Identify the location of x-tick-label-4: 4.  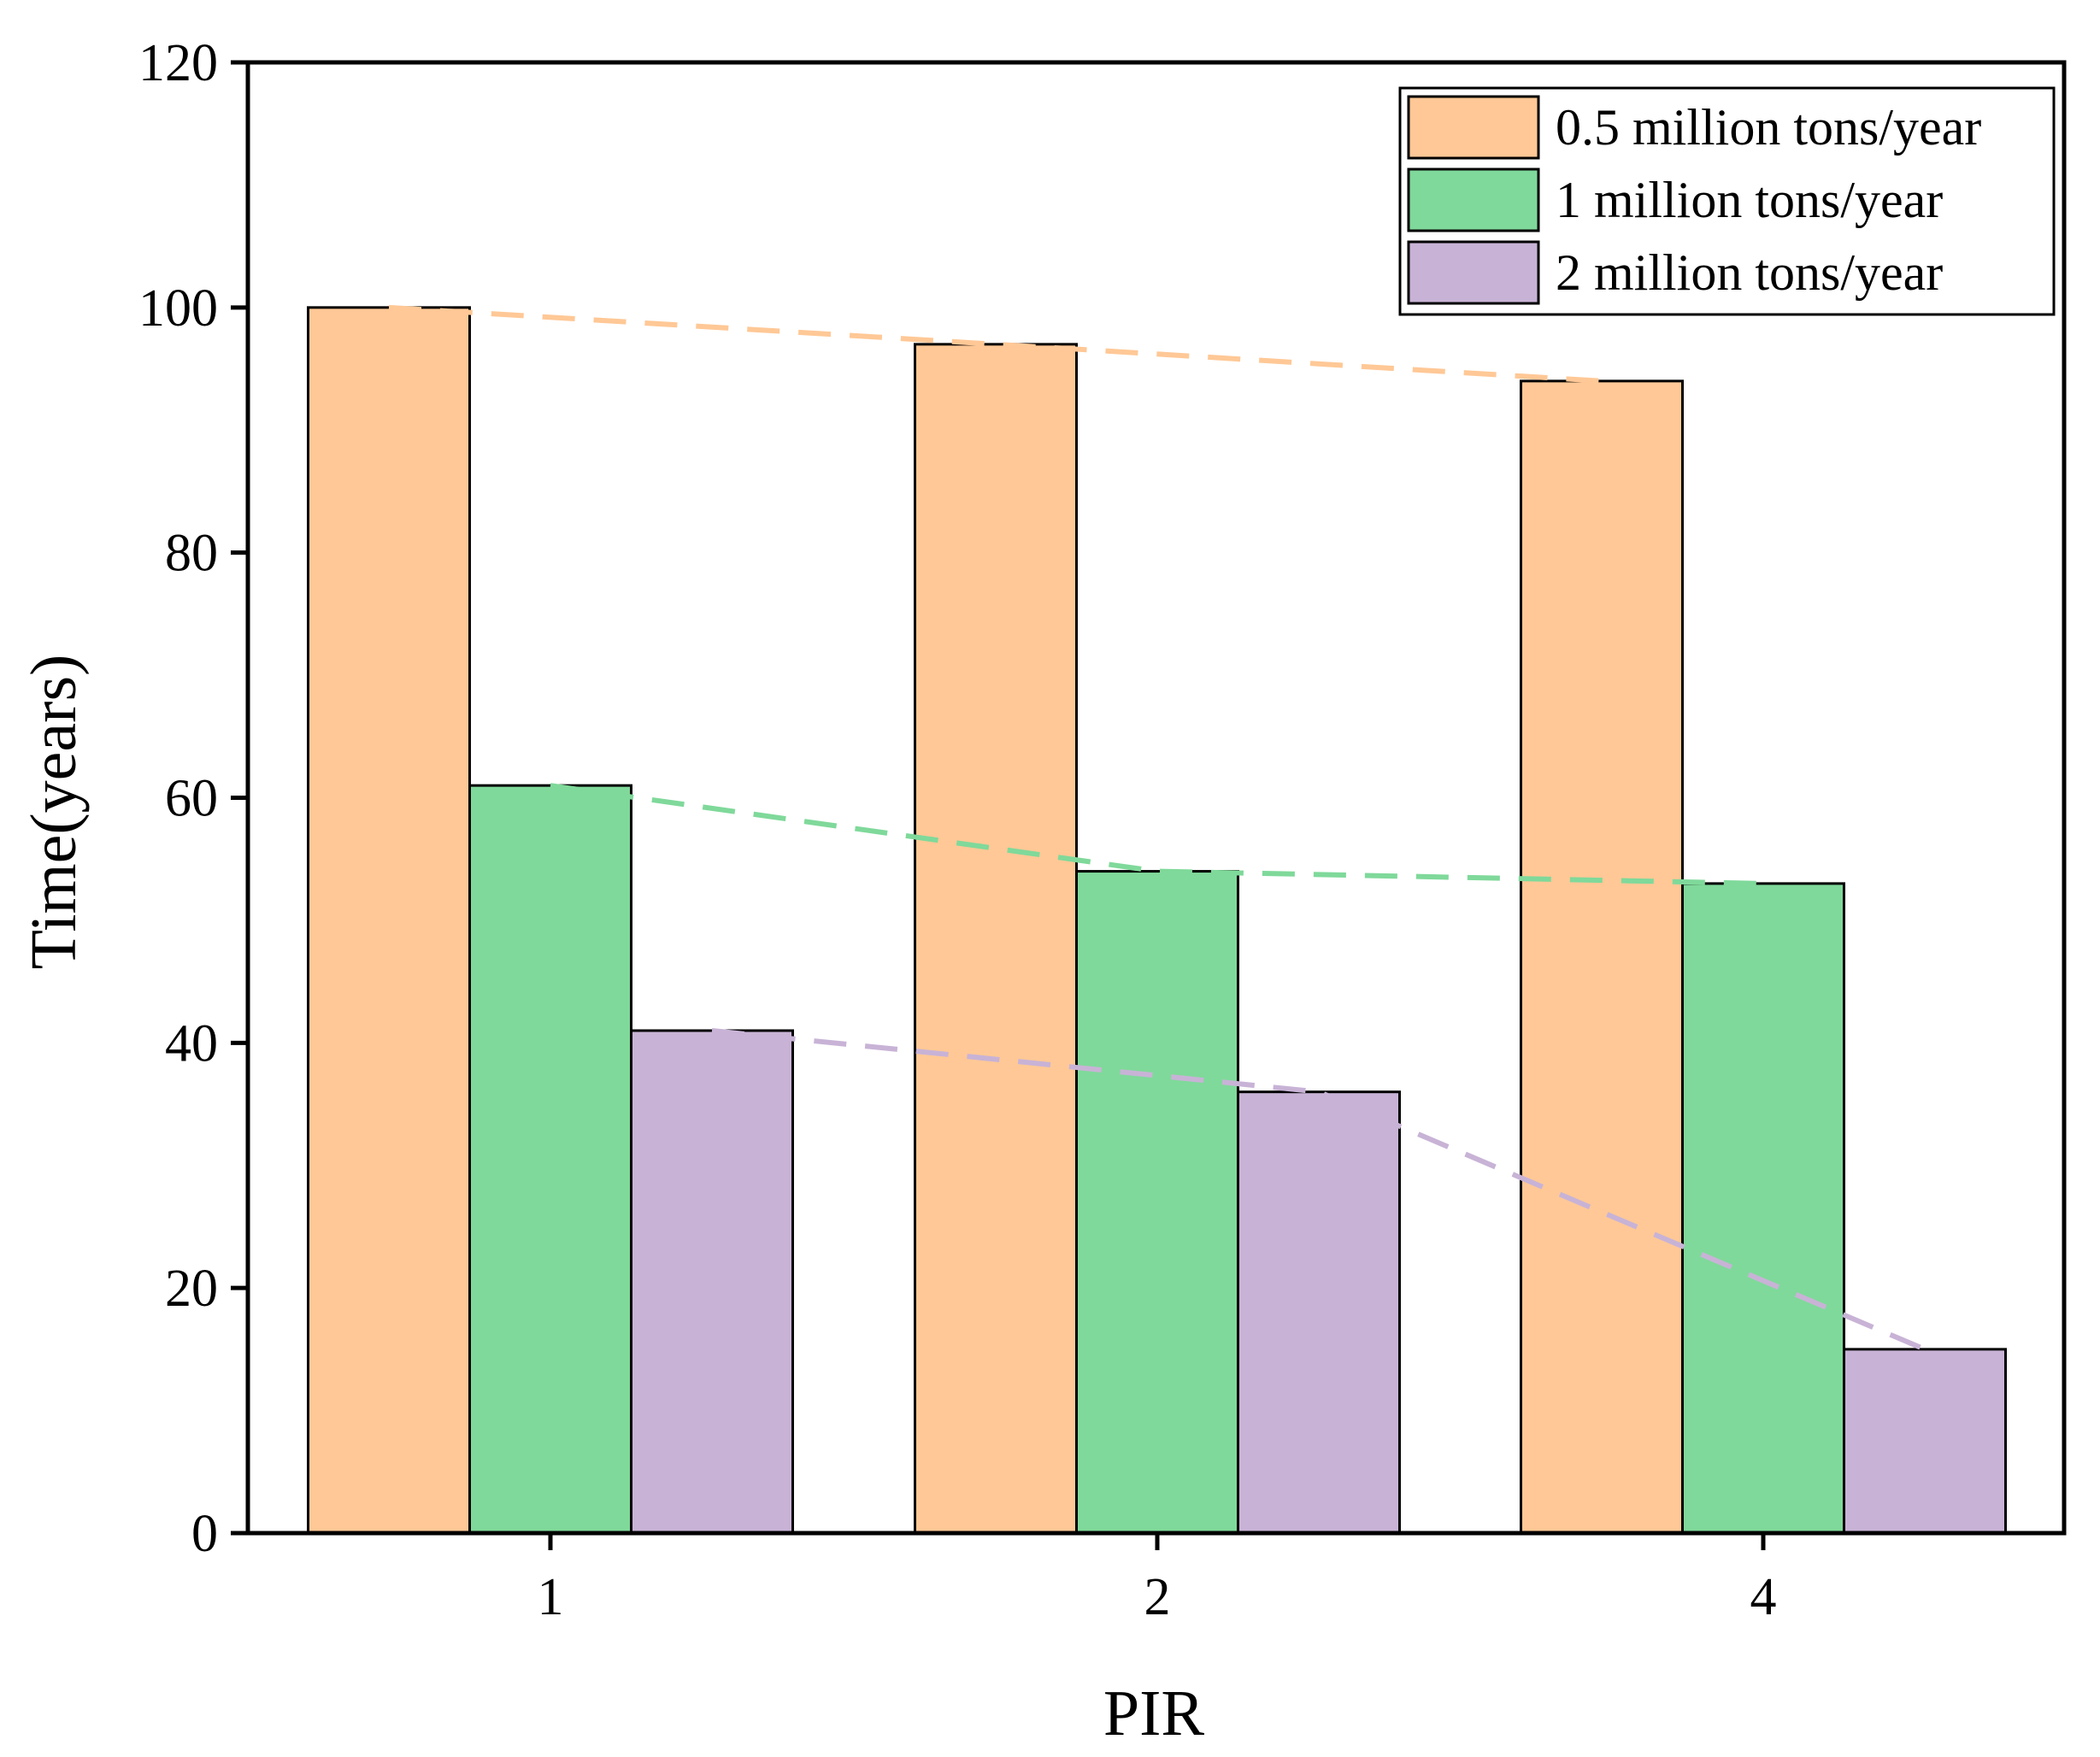
(1763, 1597).